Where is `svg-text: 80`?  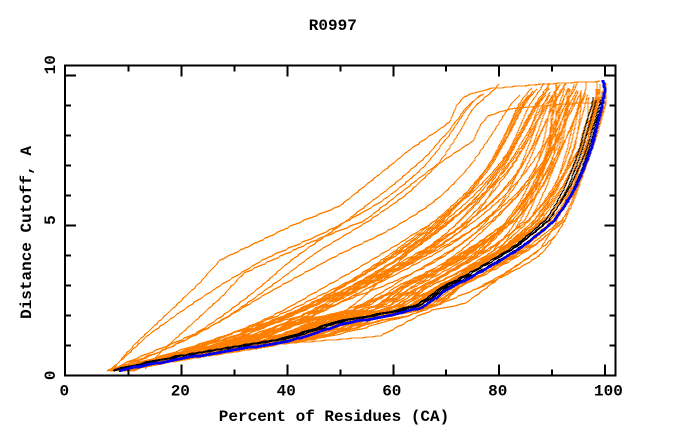
svg-text: 80 is located at coordinates (497, 392).